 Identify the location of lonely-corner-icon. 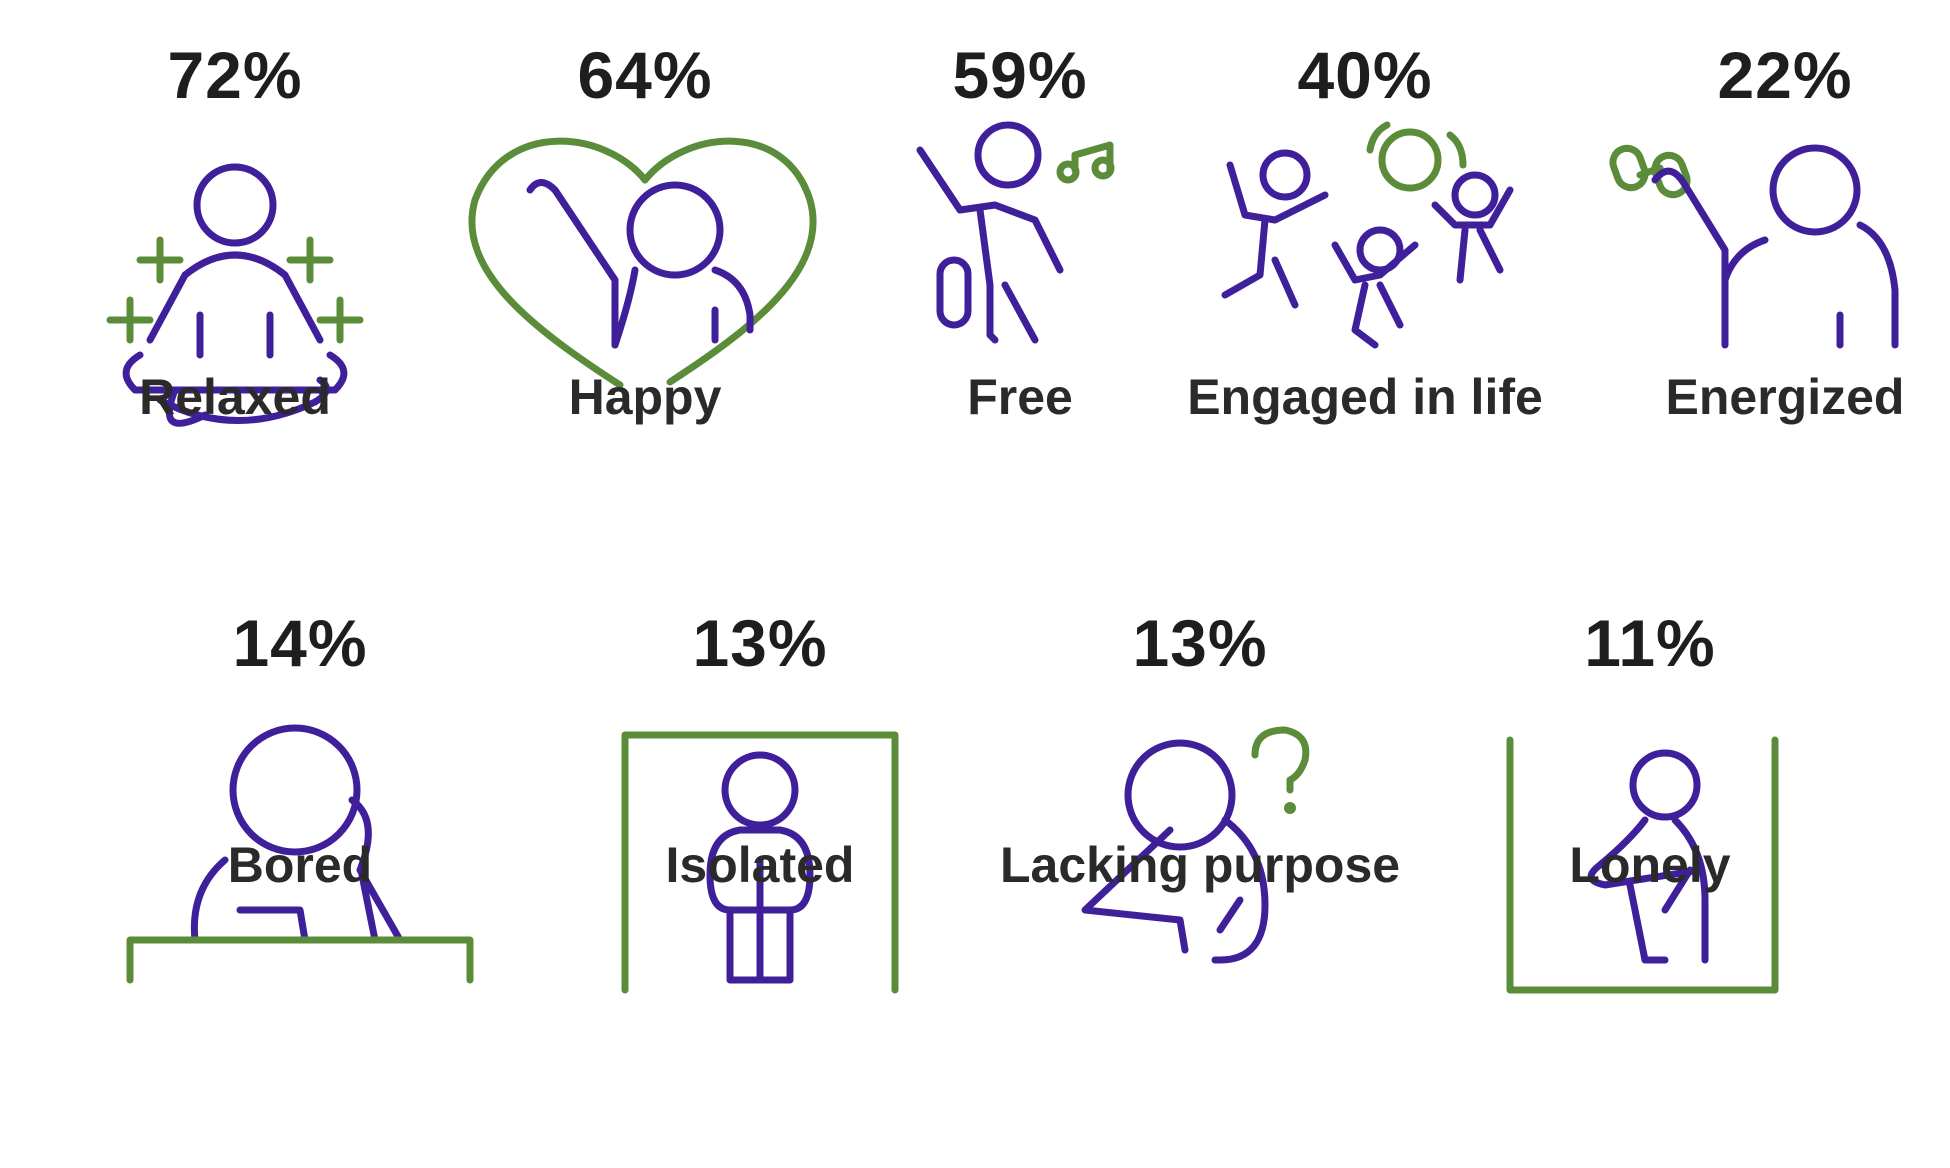
(1642, 865).